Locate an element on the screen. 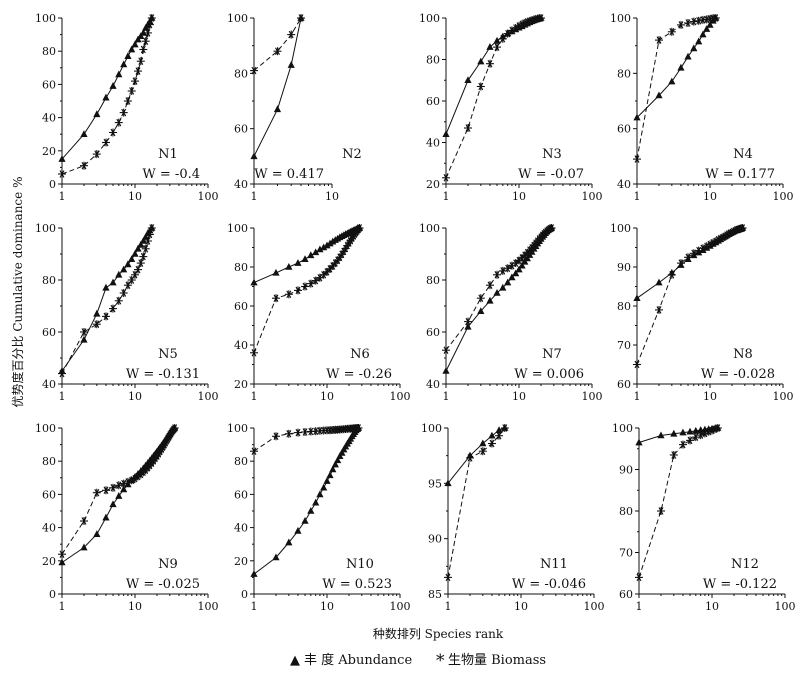  panel-label: N8 is located at coordinates (743, 354).